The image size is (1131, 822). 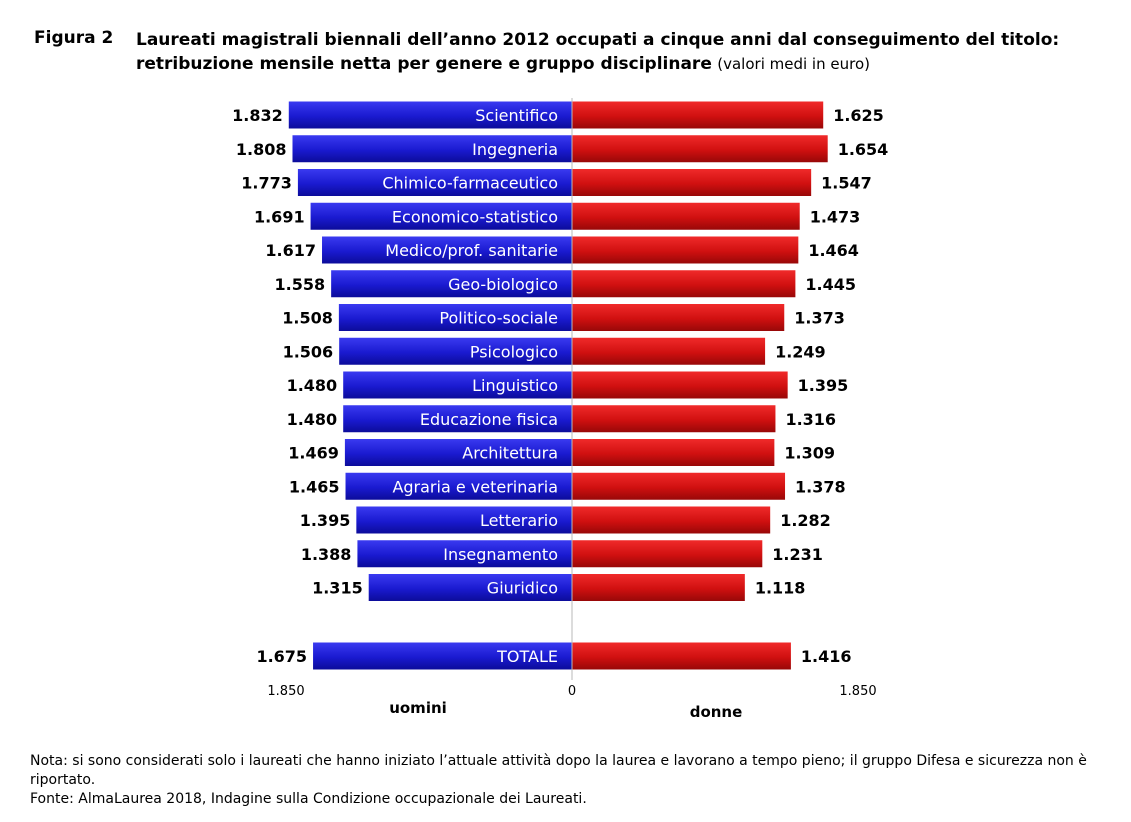 I want to click on value-label-uomini-geo-biologico: 1.558, so click(x=300, y=284).